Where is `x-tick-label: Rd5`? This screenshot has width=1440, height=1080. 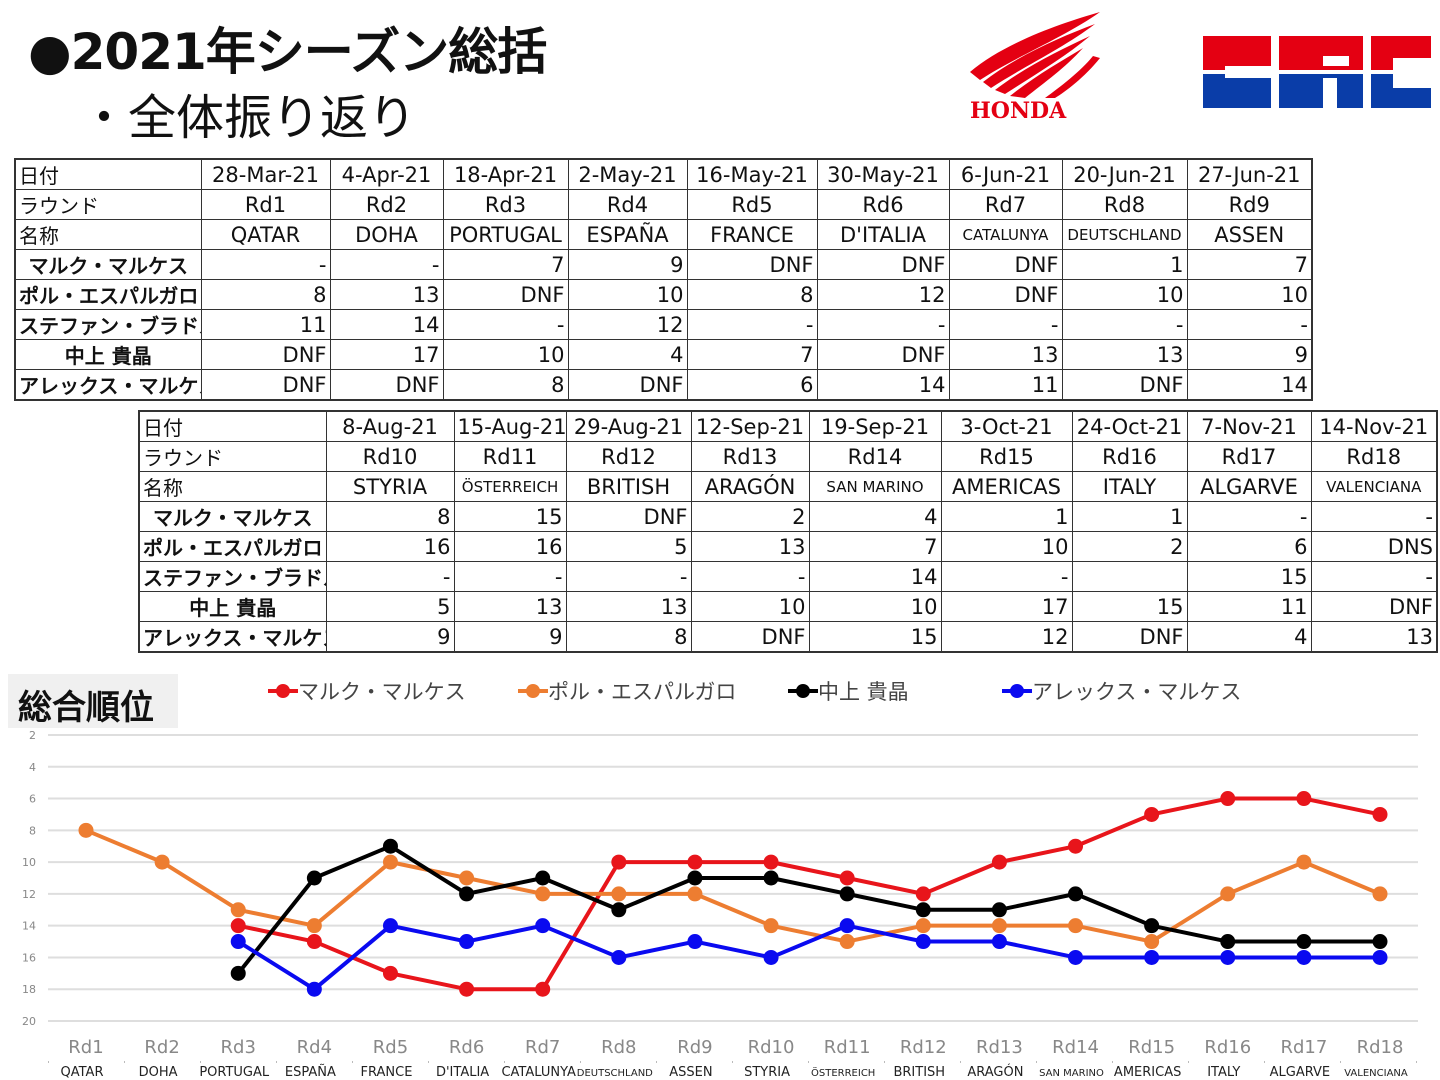 x-tick-label: Rd5 is located at coordinates (390, 1047).